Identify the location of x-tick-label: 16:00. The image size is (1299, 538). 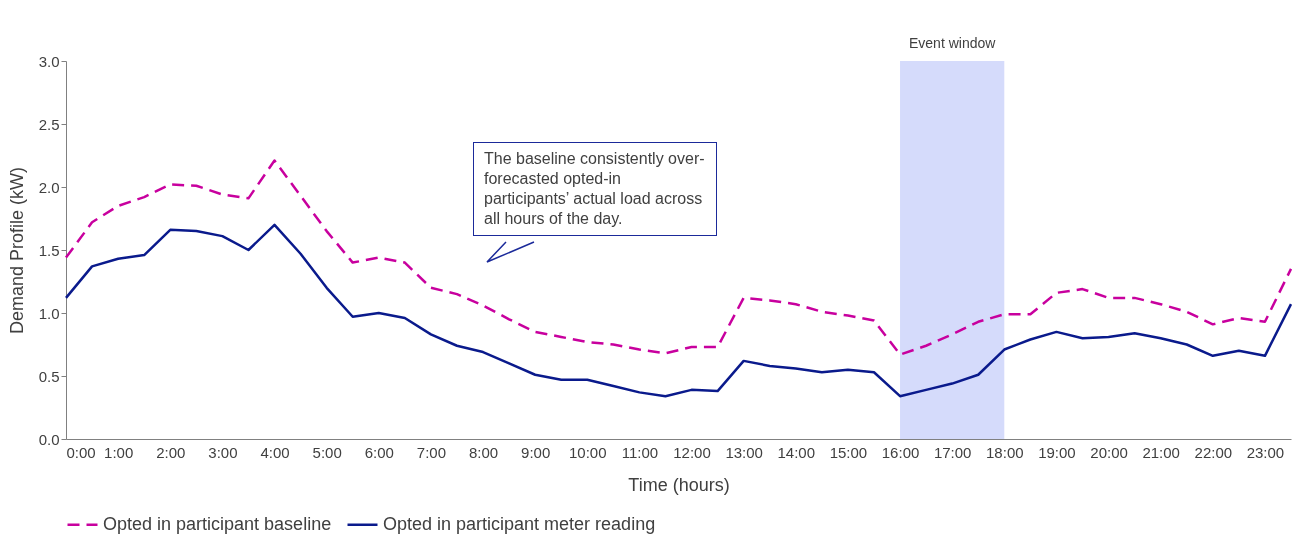
(900, 452).